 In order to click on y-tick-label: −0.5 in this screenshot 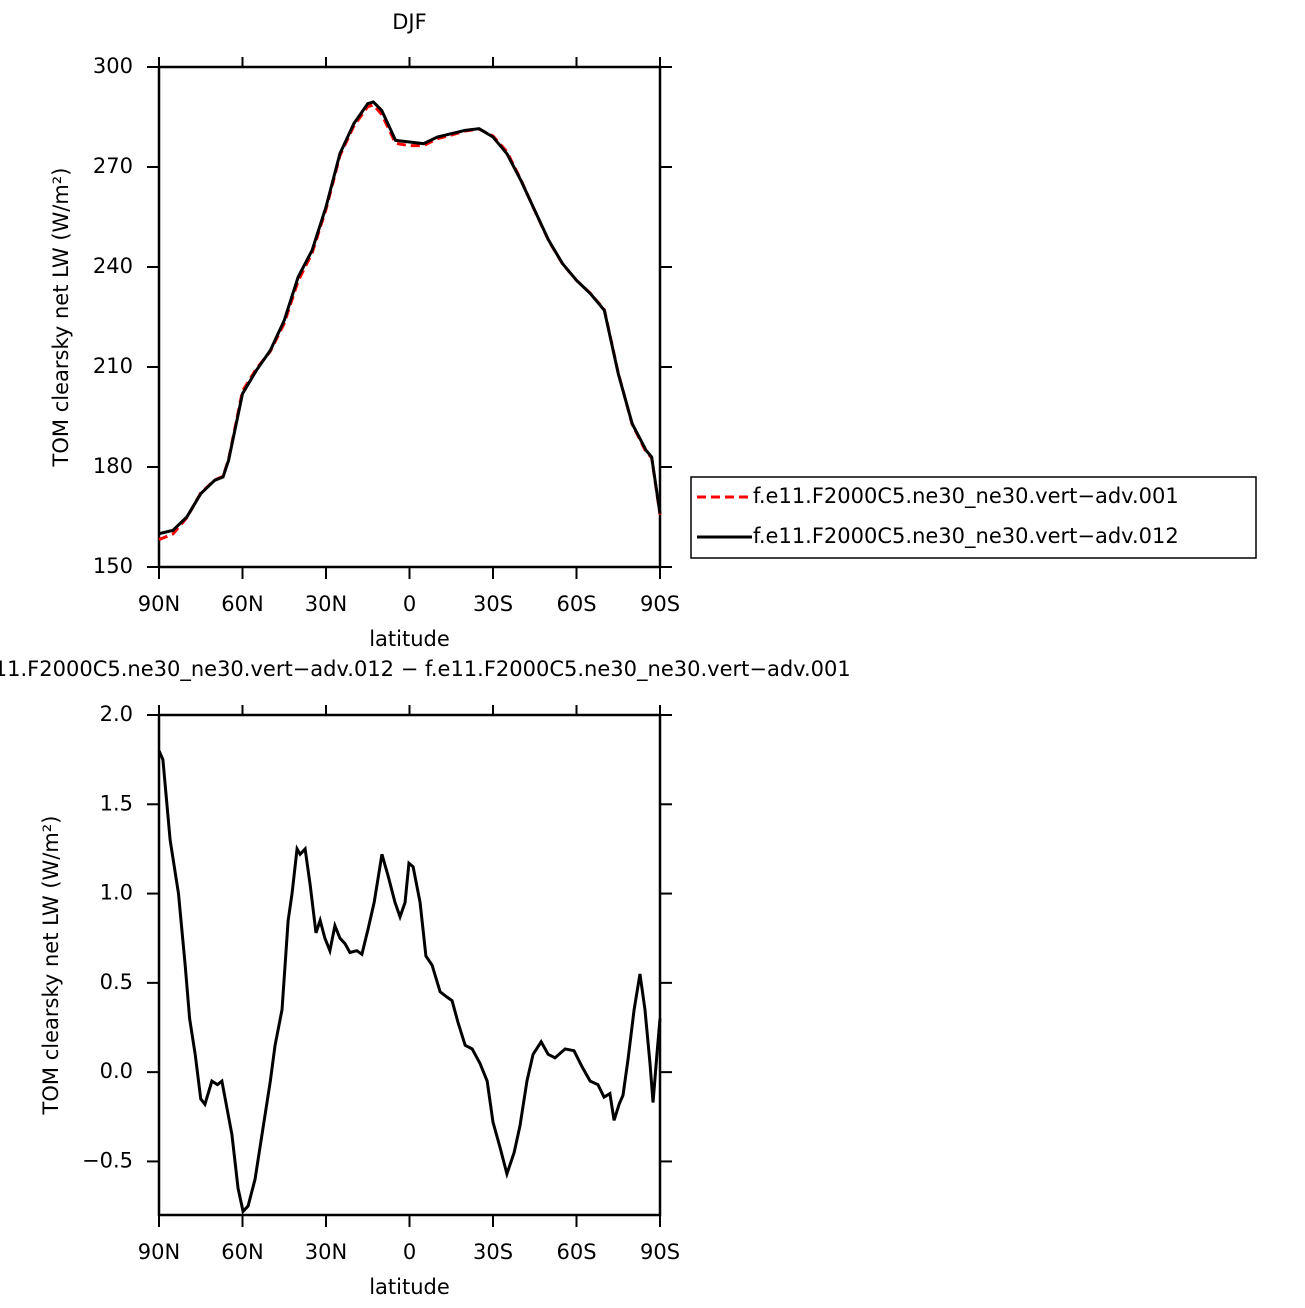, I will do `click(107, 1160)`.